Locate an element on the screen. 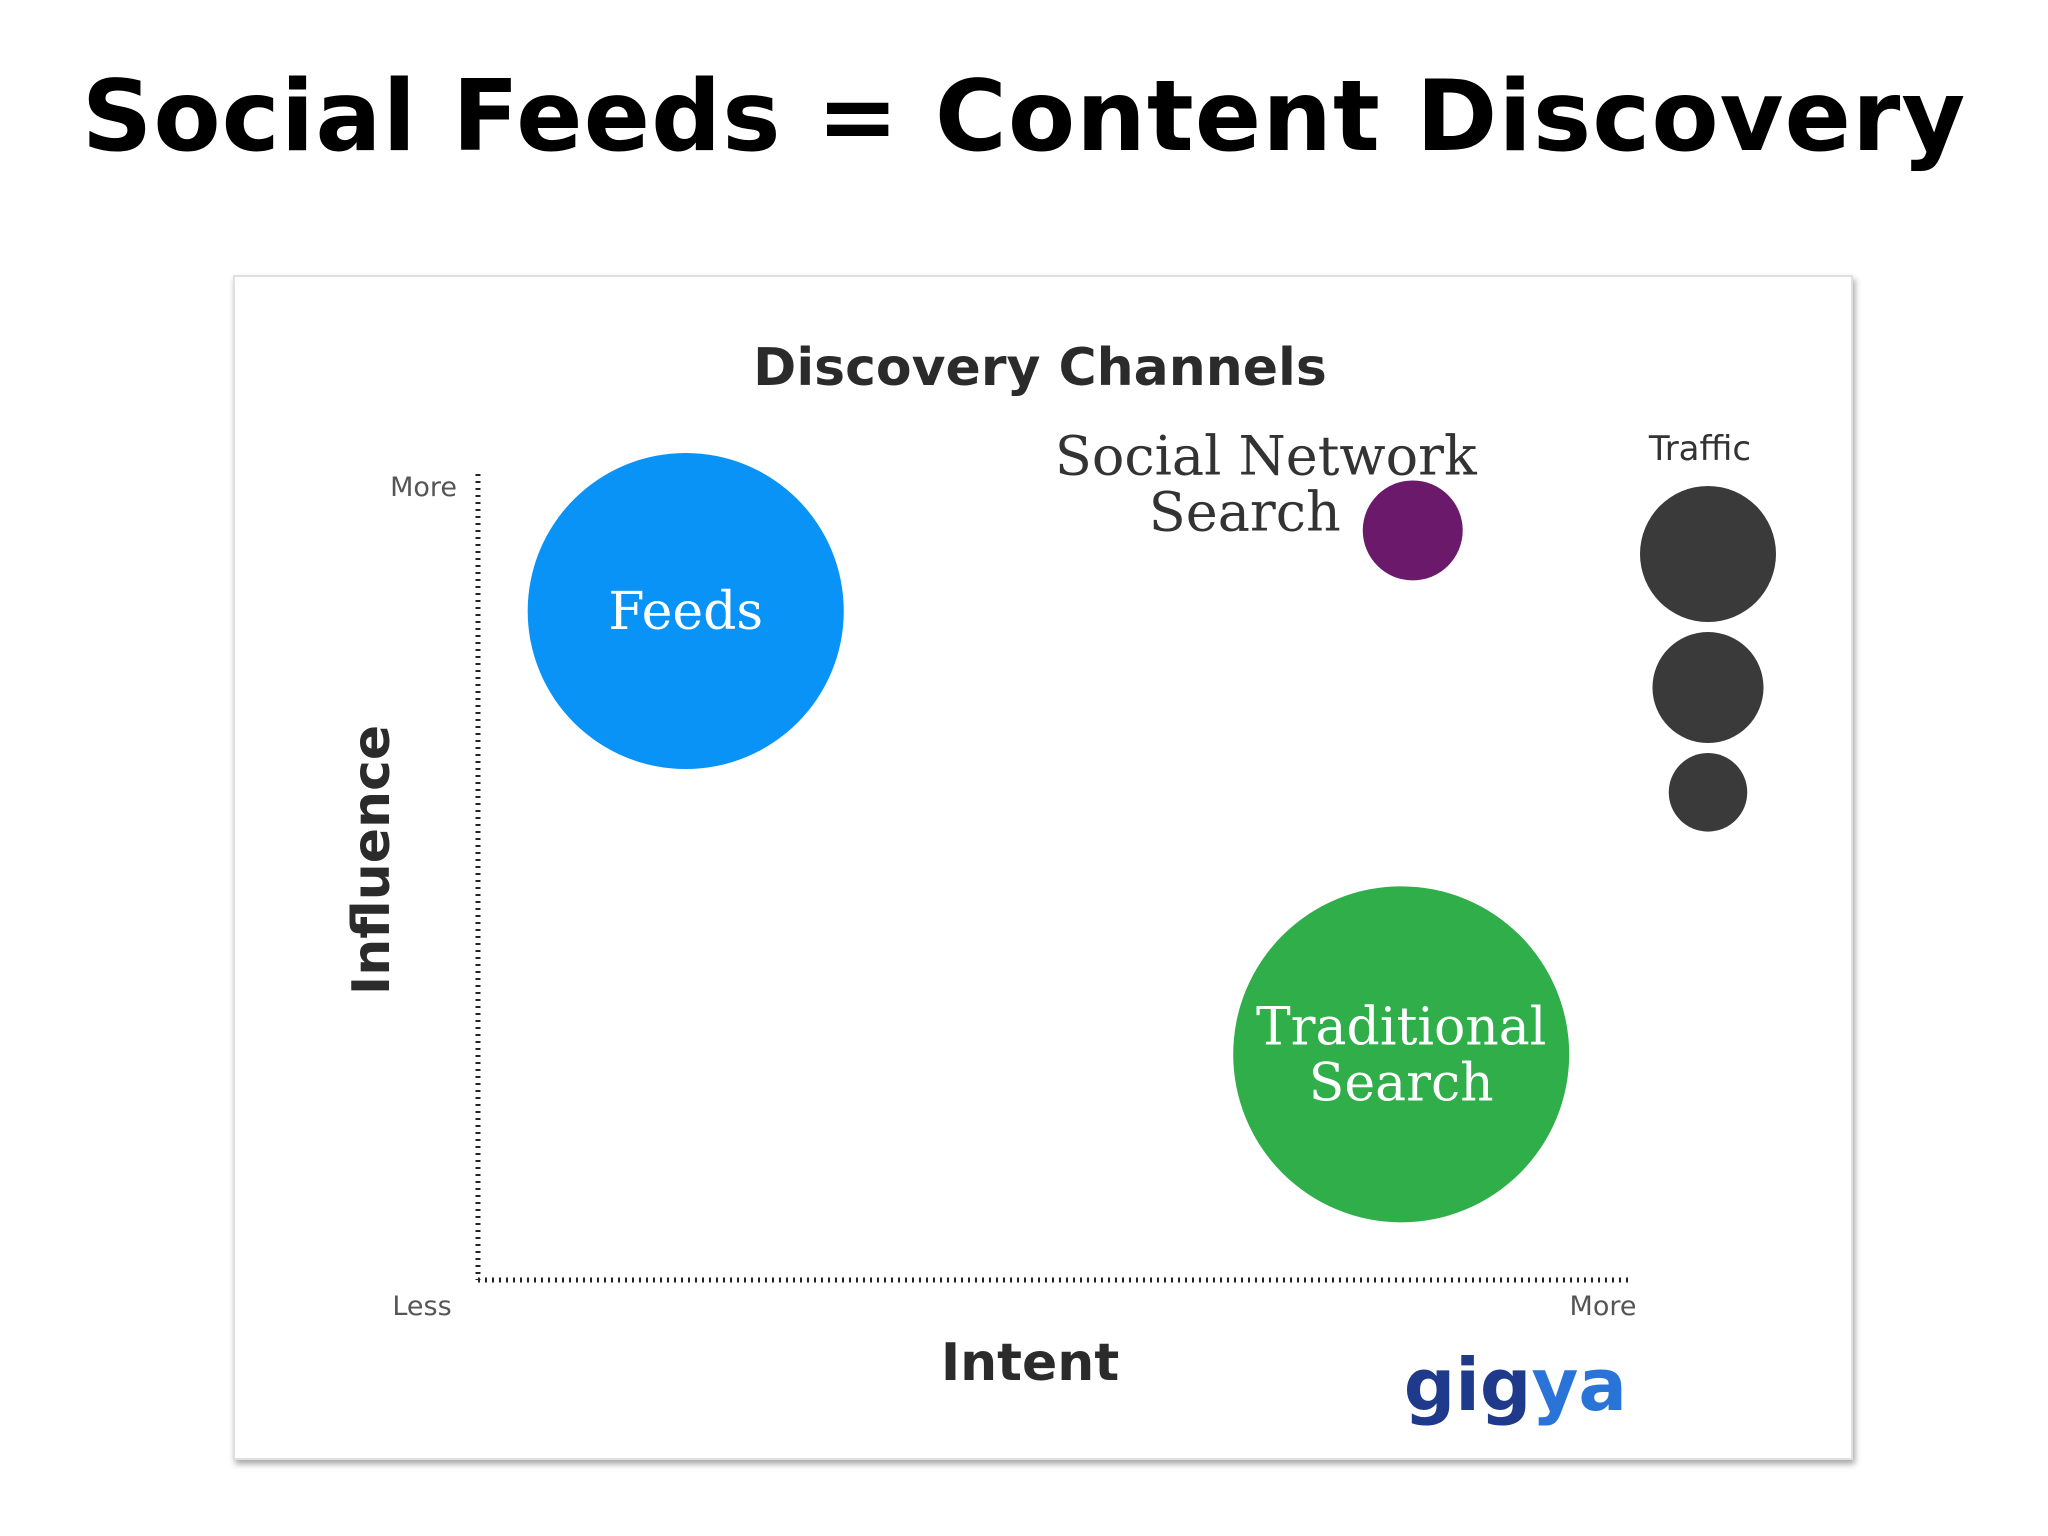 The height and width of the screenshot is (1536, 2048). legend-layer is located at coordinates (1708, 659).